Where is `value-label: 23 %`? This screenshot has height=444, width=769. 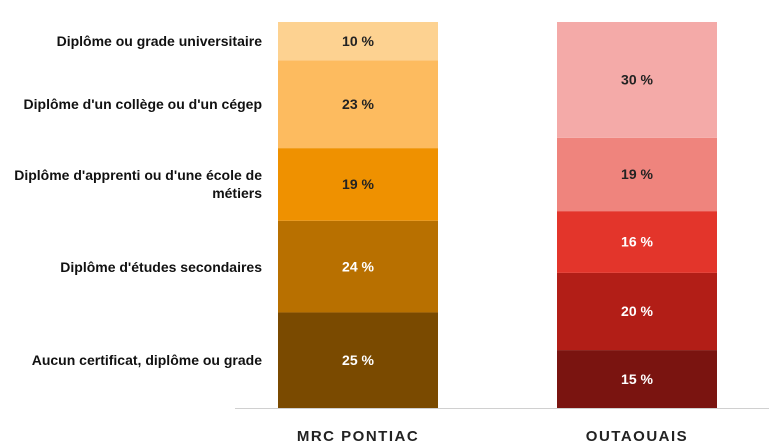
value-label: 23 % is located at coordinates (358, 104).